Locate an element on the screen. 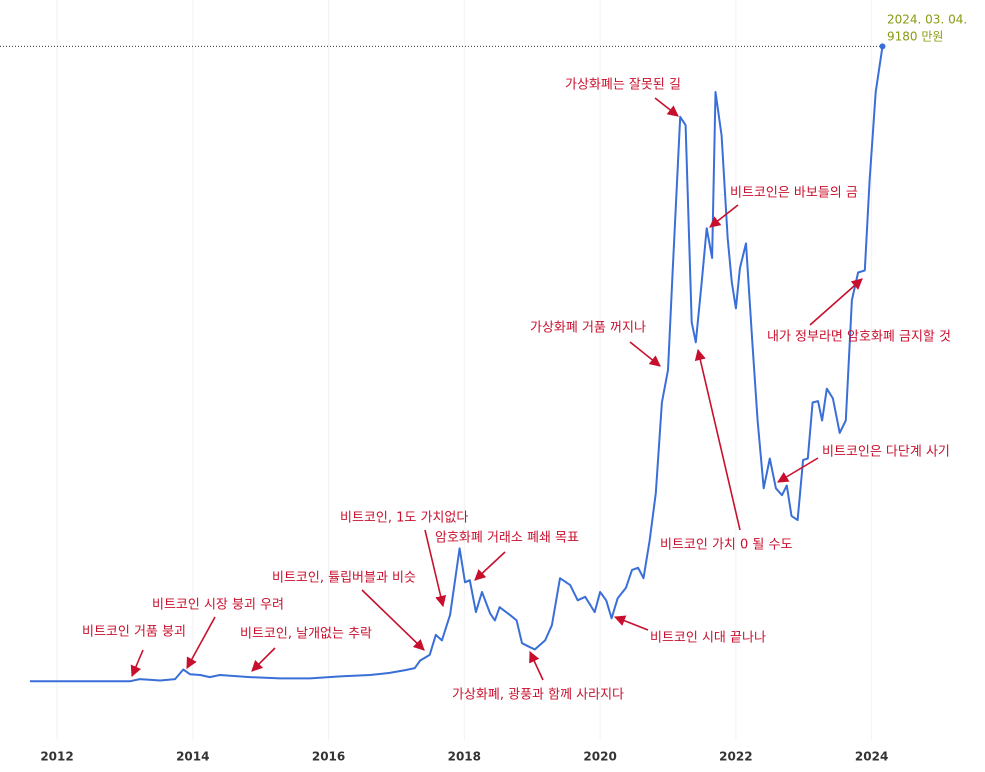 Image resolution: width=985 pixels, height=772 pixels. annotation: 비트코인, 튤립버블과 비슷 is located at coordinates (344, 578).